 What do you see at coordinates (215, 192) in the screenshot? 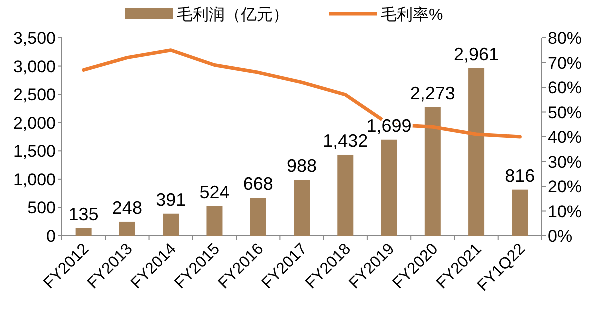
I see `data-label: 524` at bounding box center [215, 192].